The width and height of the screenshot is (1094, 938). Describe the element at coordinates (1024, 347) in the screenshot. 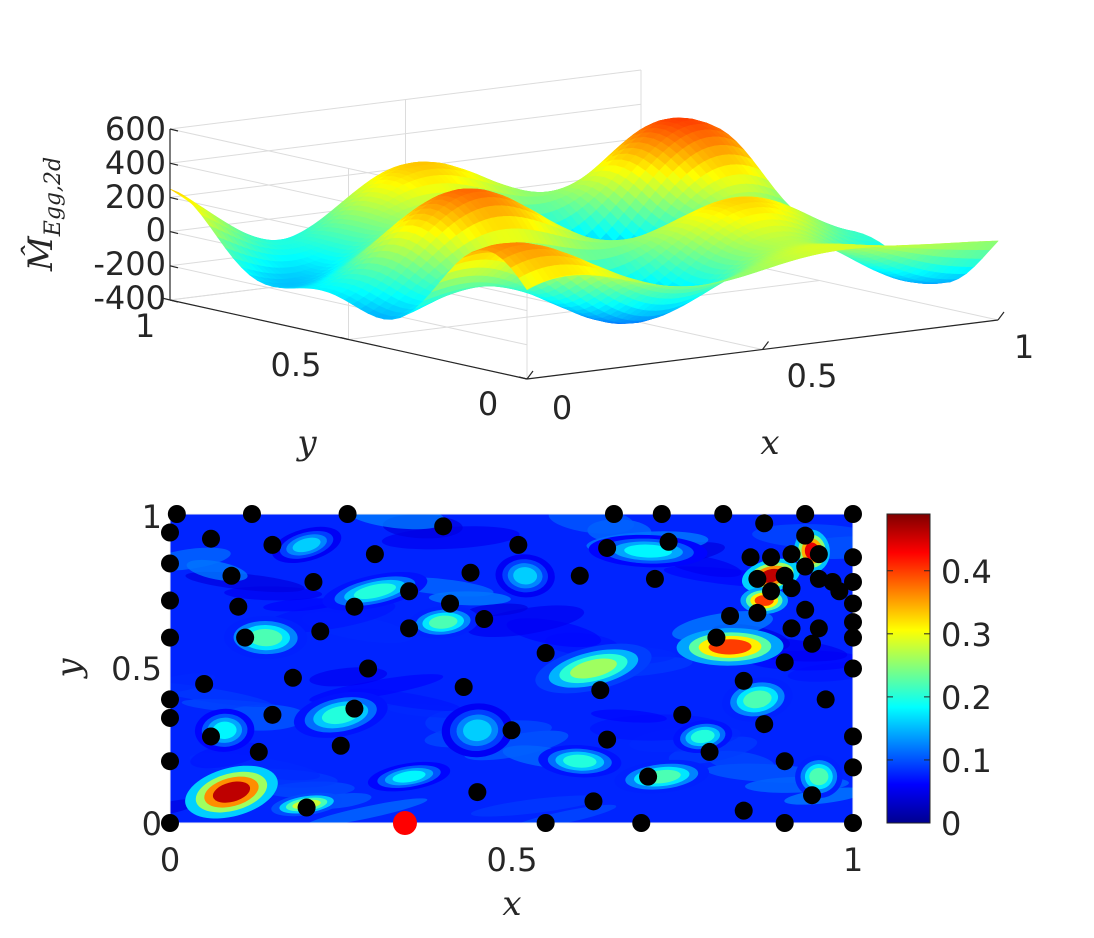

I see `x-tick-label: 1` at that location.